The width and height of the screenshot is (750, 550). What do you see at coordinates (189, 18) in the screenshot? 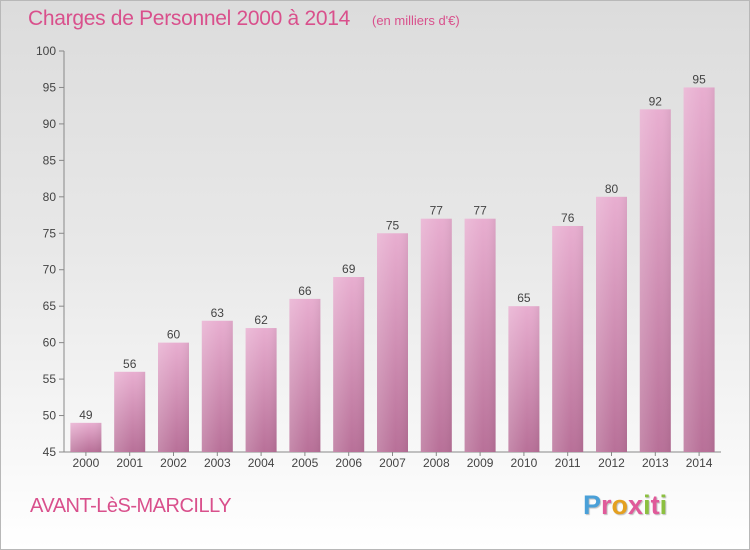
I see `chart-title: Charges de Personnel 2000 à 2014` at bounding box center [189, 18].